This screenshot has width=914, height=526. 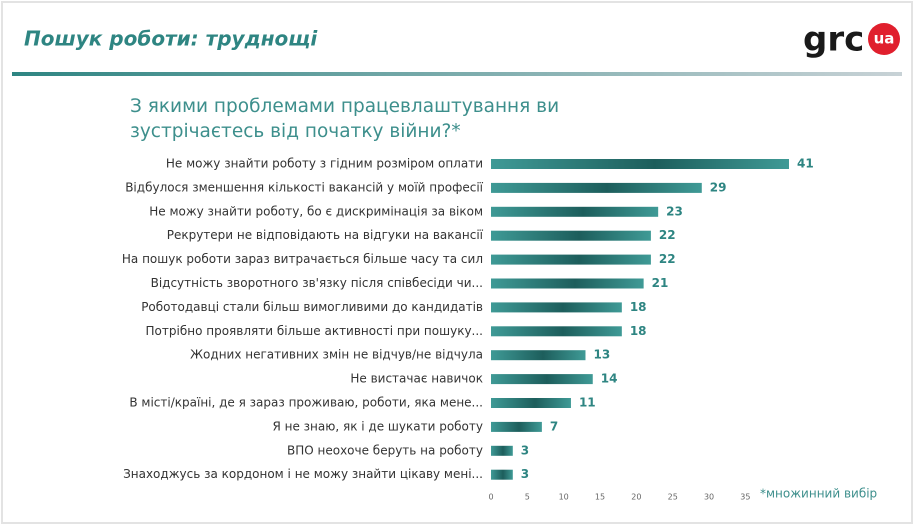 What do you see at coordinates (587, 403) in the screenshot?
I see `value-label: 11` at bounding box center [587, 403].